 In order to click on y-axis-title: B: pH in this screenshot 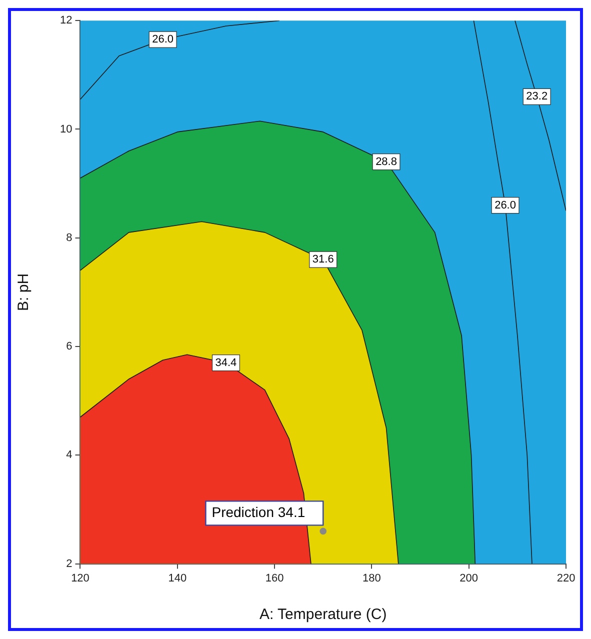, I will do `click(23, 292)`.